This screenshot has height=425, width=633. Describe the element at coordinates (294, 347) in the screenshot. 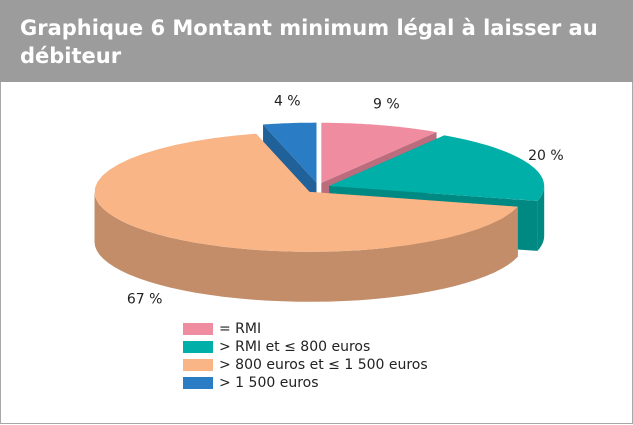

I see `legend-label: > RMI et ≤ 800 euros` at that location.